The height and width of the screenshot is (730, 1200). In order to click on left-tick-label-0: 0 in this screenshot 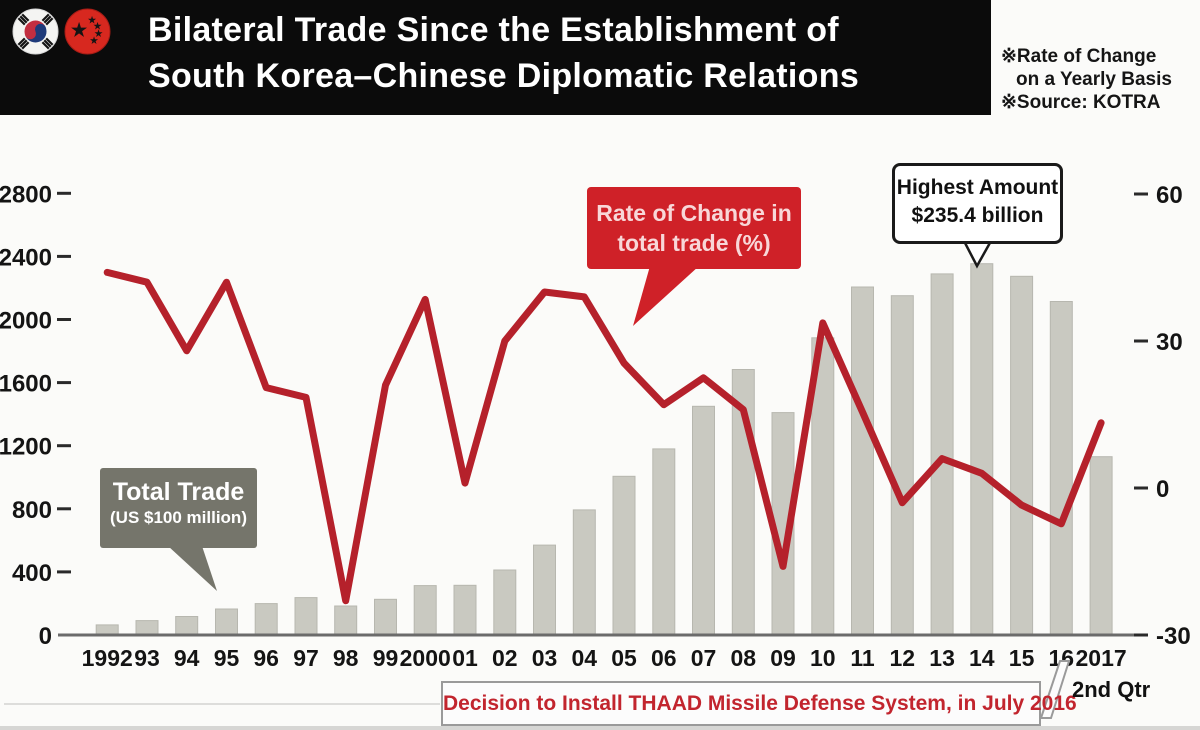, I will do `click(45, 636)`.